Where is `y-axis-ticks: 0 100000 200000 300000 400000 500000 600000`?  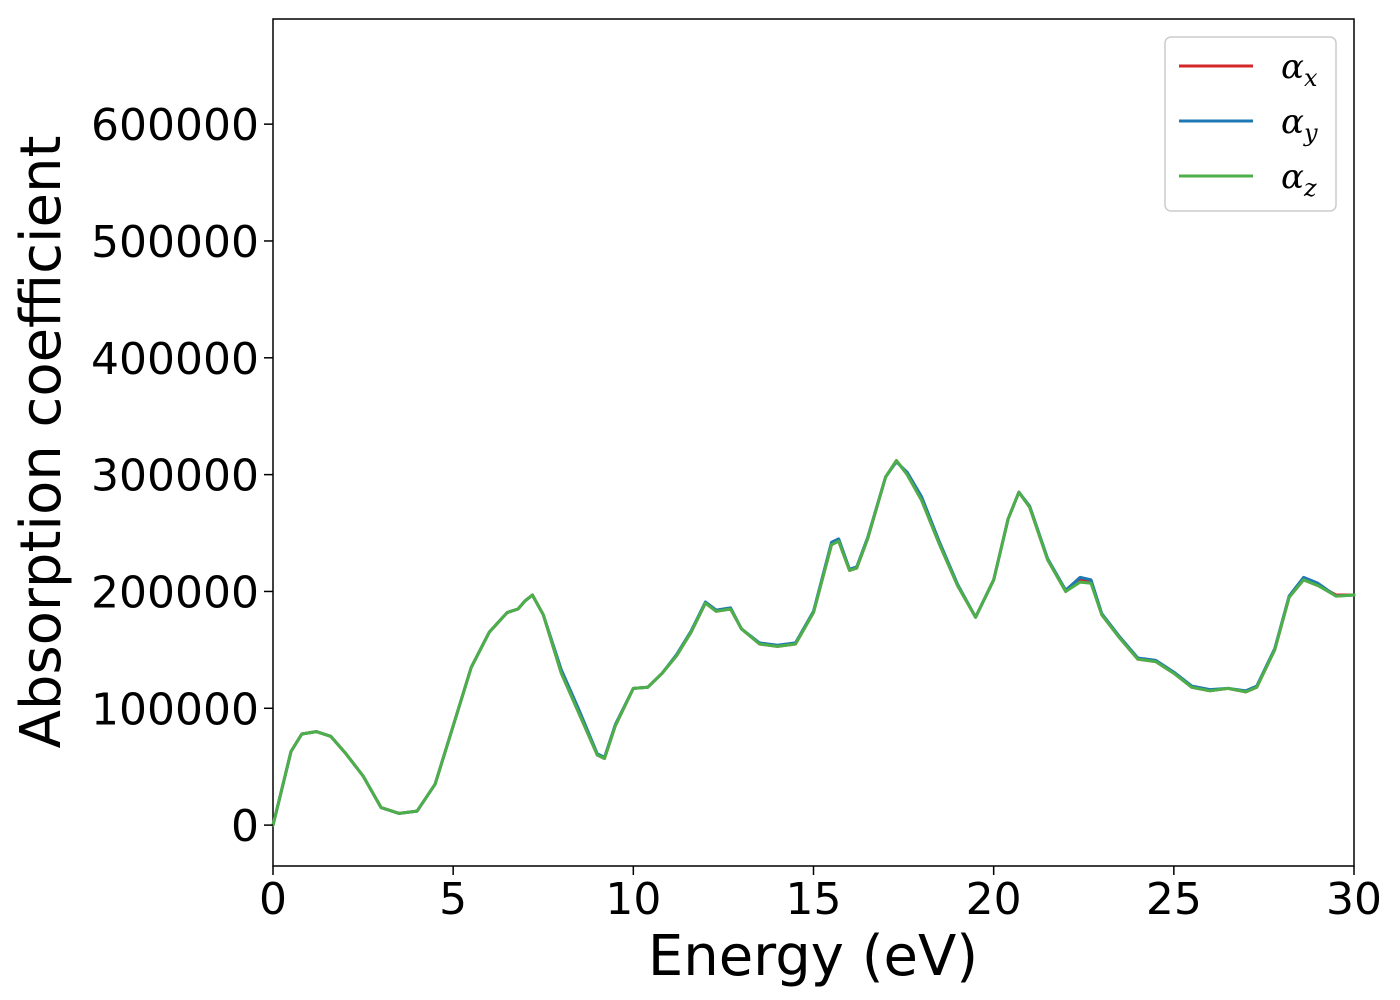
y-axis-ticks: 0 100000 200000 300000 400000 500000 600000 is located at coordinates (182, 476).